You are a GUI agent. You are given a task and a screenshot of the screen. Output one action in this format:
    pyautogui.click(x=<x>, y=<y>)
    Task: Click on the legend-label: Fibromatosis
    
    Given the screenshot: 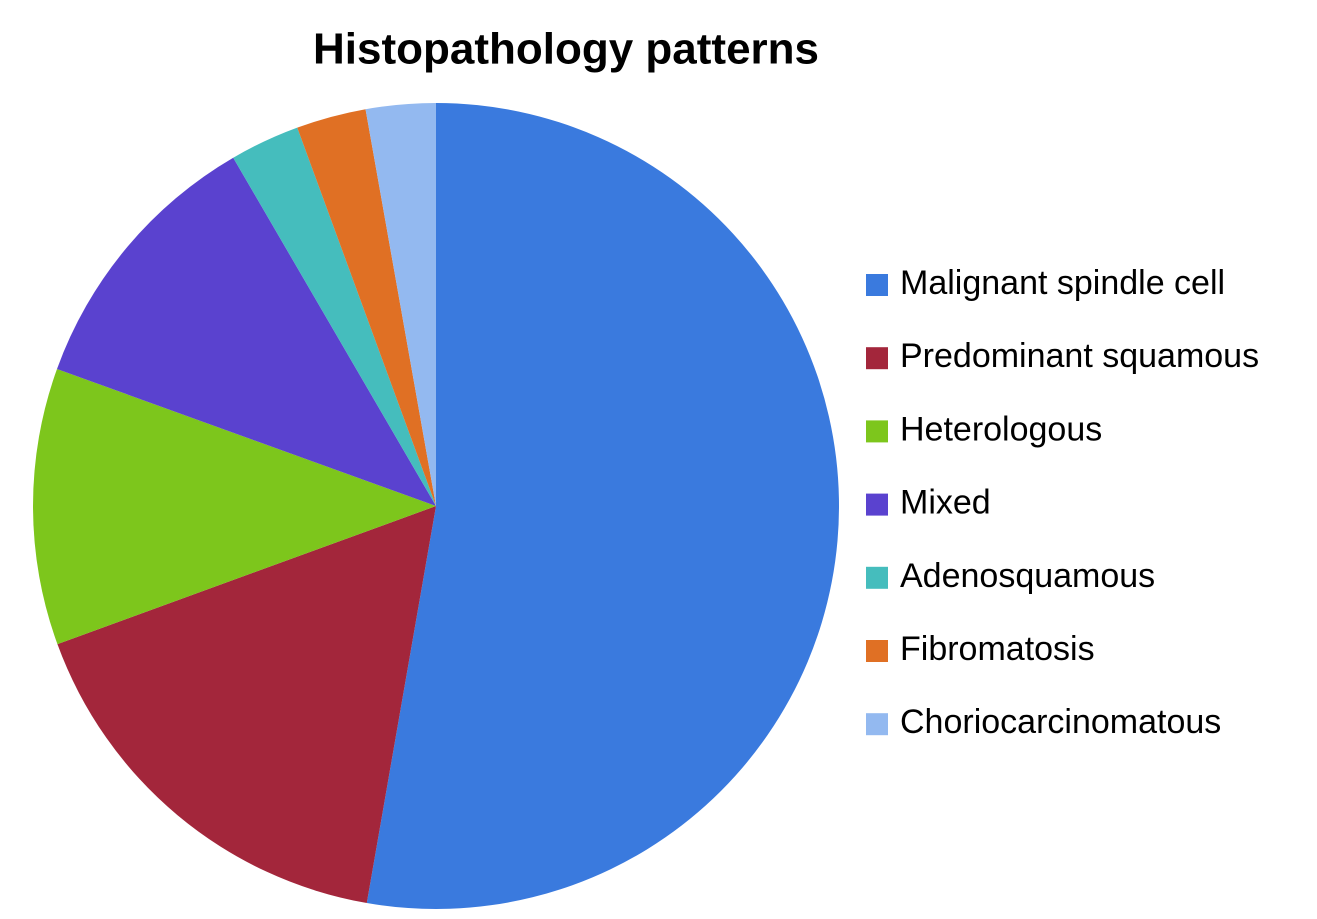 What is the action you would take?
    pyautogui.click(x=997, y=649)
    